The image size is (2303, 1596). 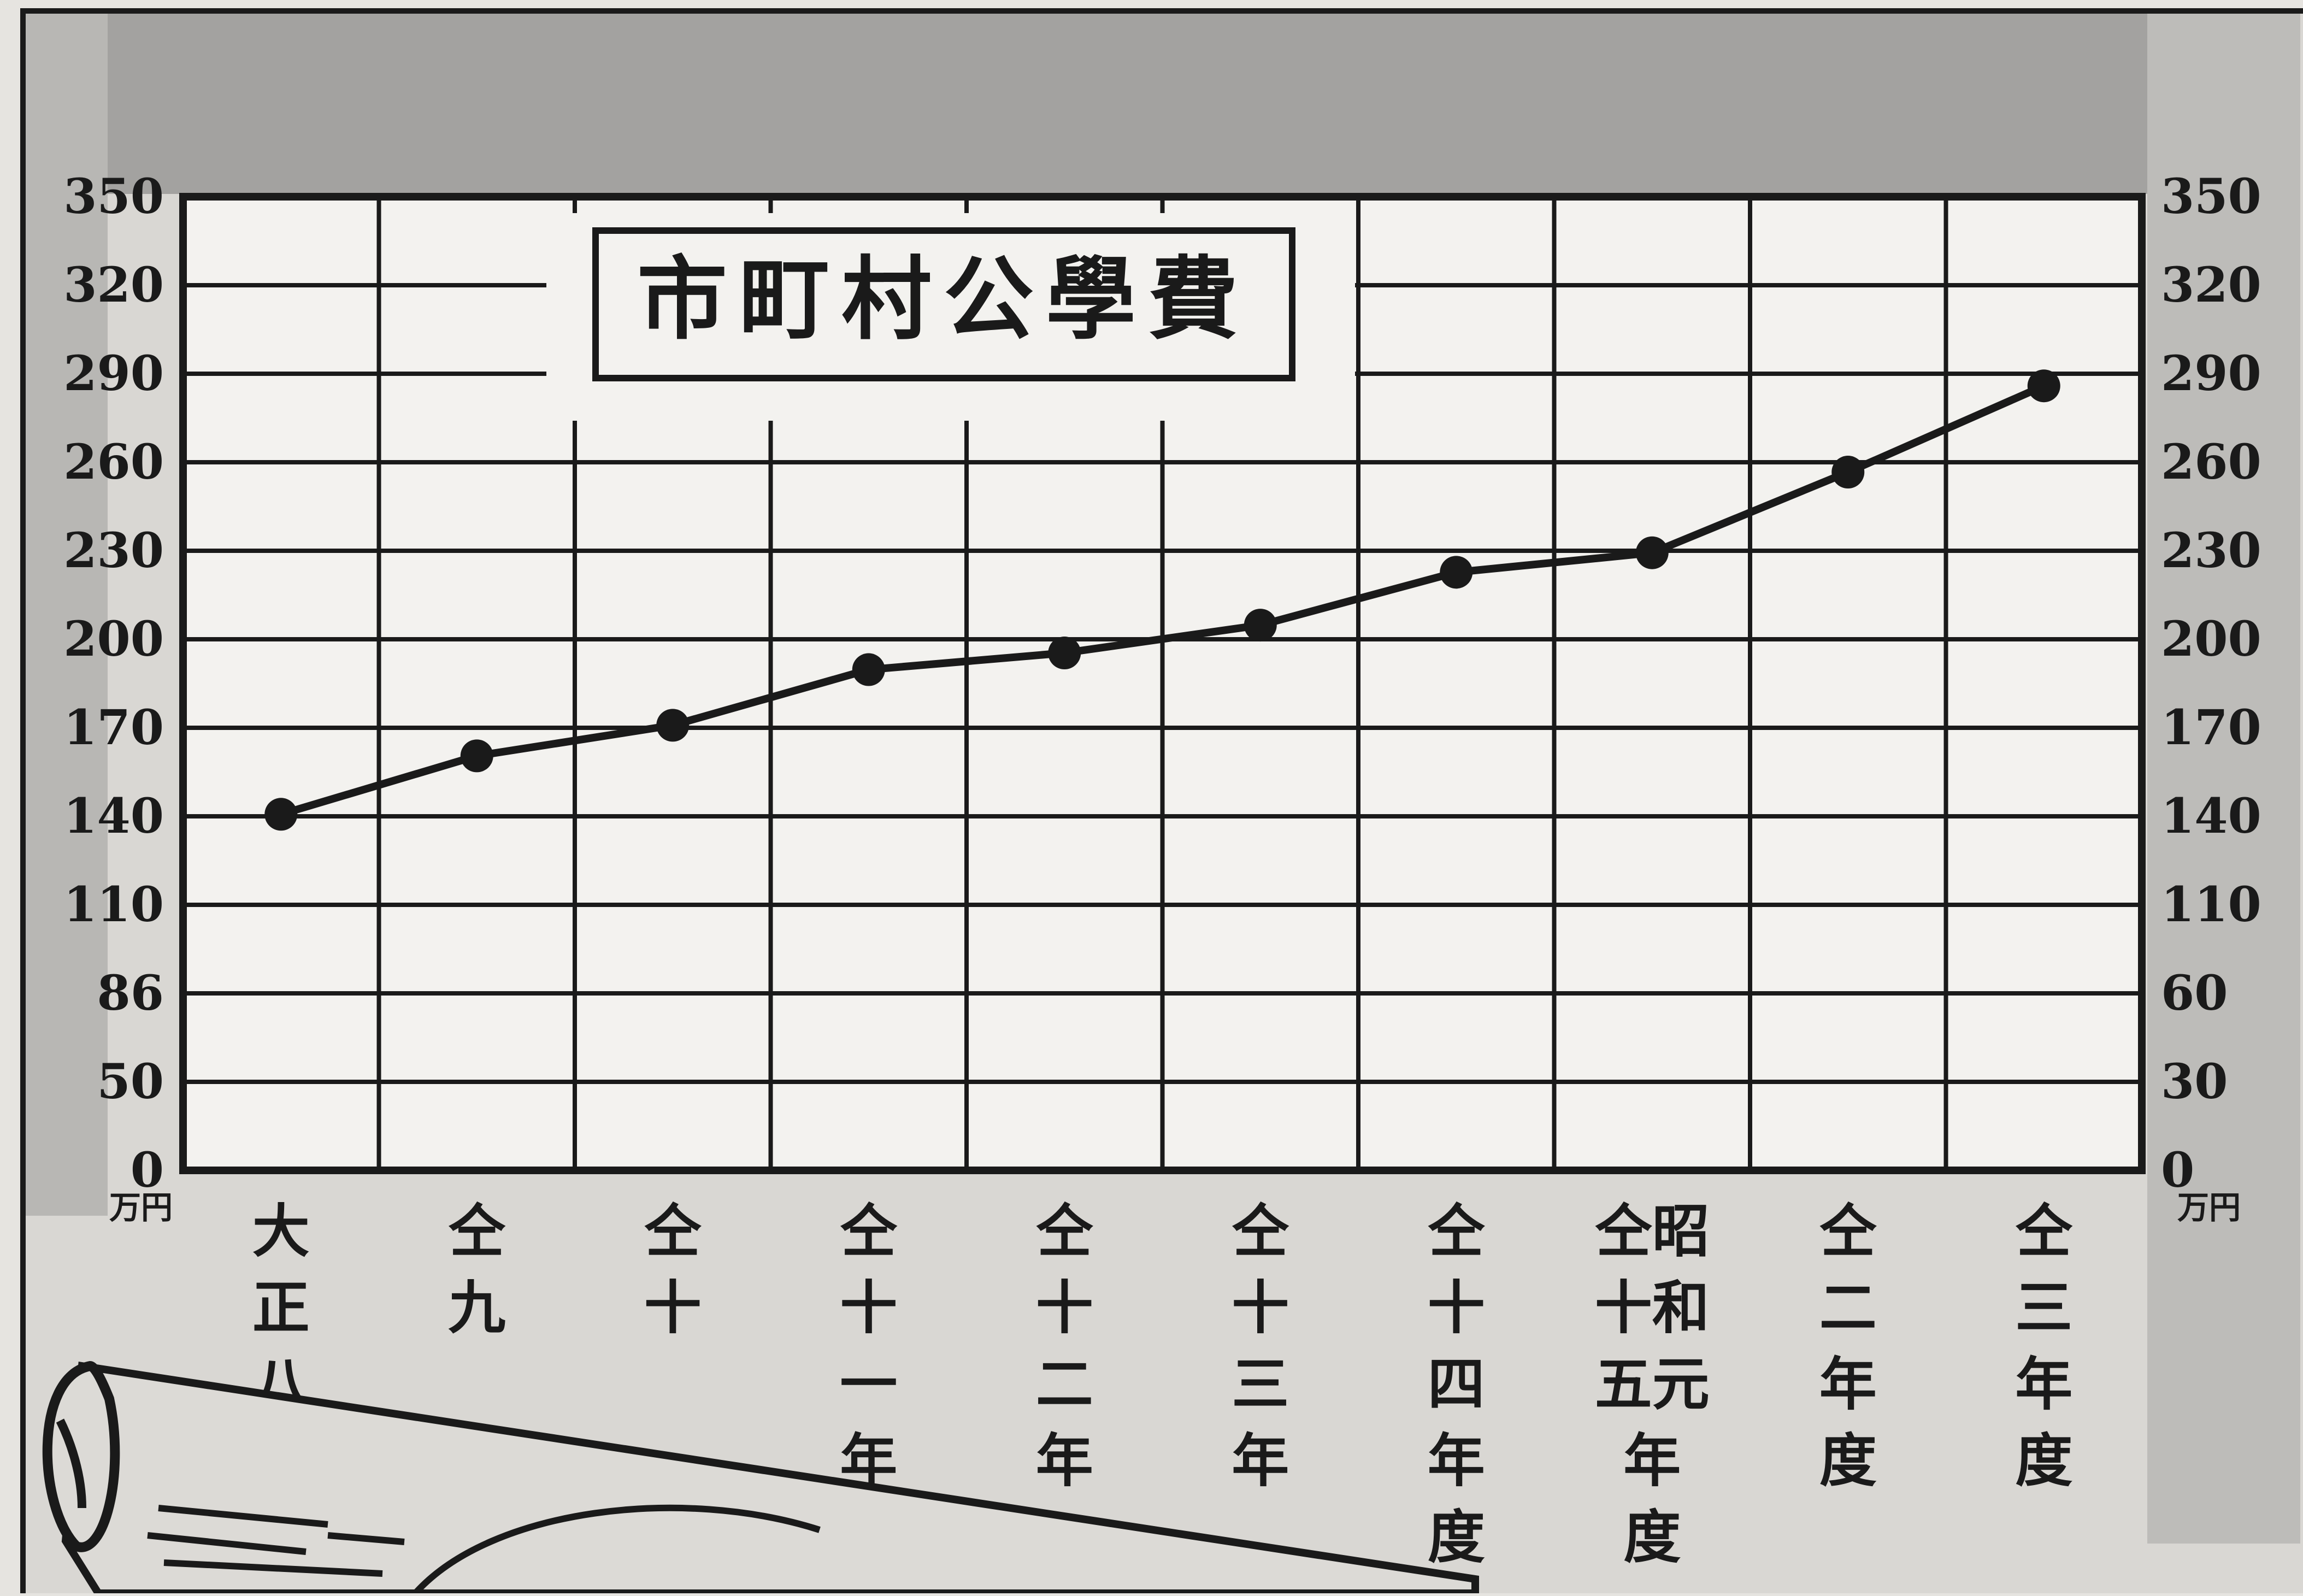 I want to click on y-tick-label-left: 200, so click(x=113, y=638).